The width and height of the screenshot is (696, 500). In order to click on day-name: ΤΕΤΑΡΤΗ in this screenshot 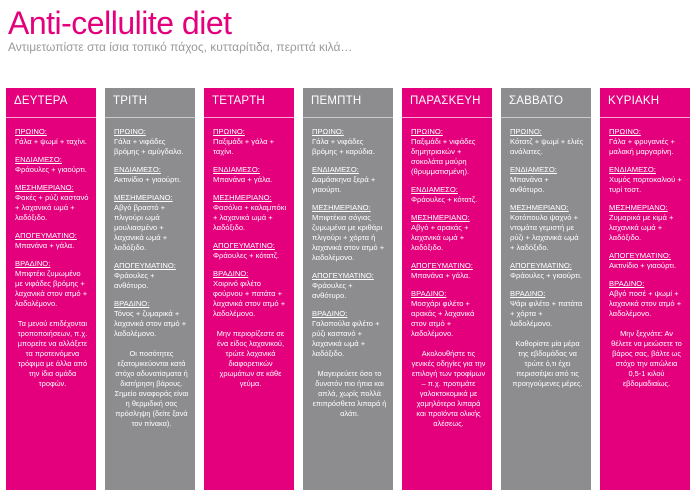, I will do `click(249, 103)`.